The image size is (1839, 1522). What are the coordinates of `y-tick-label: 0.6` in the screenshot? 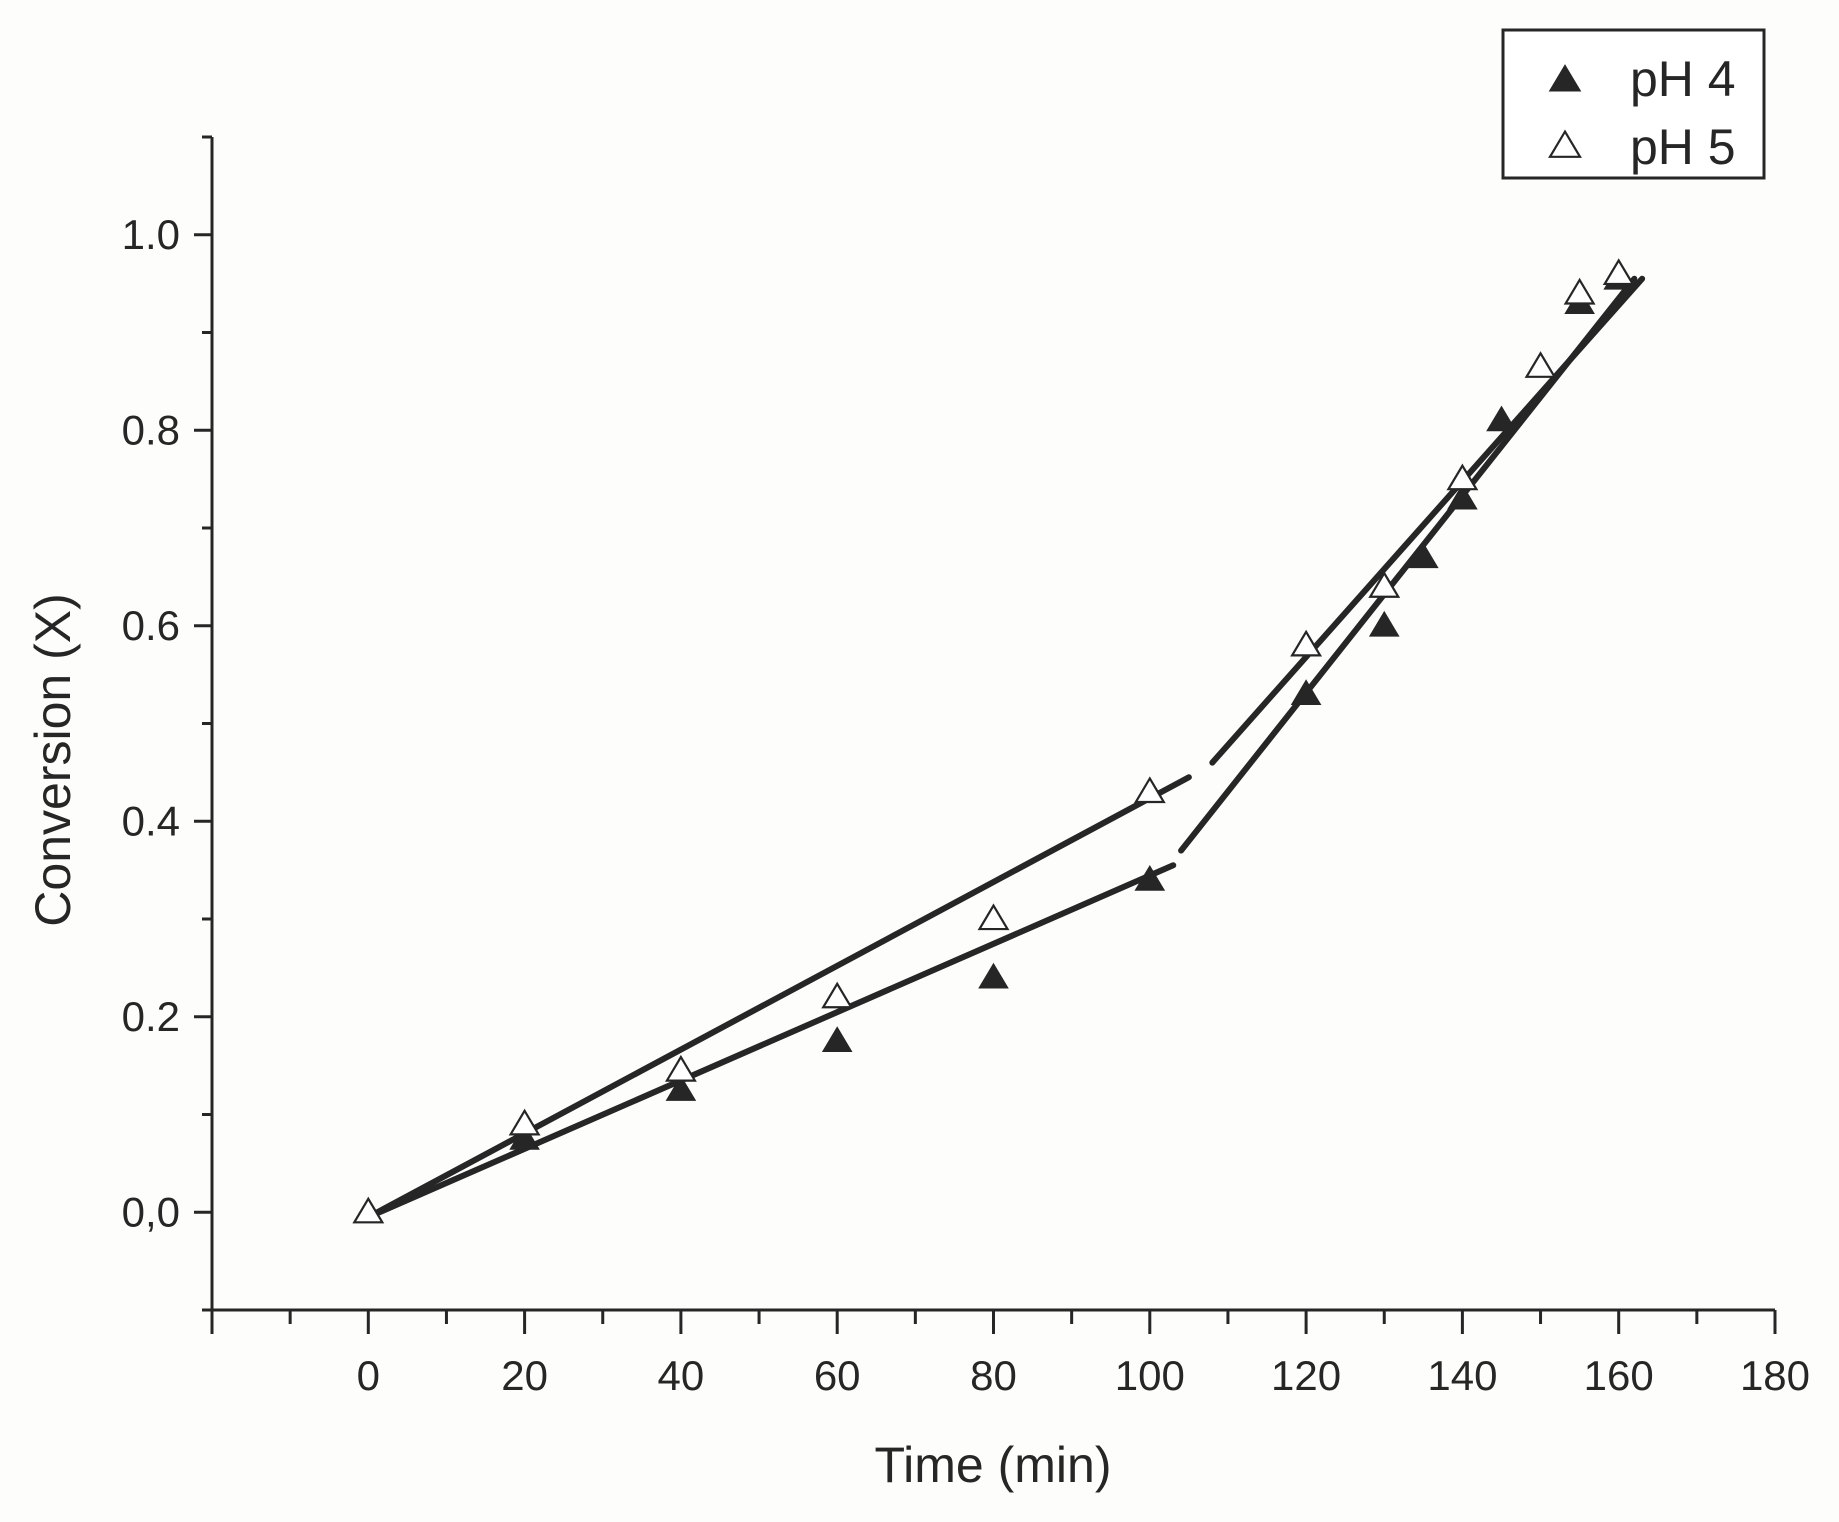 It's located at (151, 625).